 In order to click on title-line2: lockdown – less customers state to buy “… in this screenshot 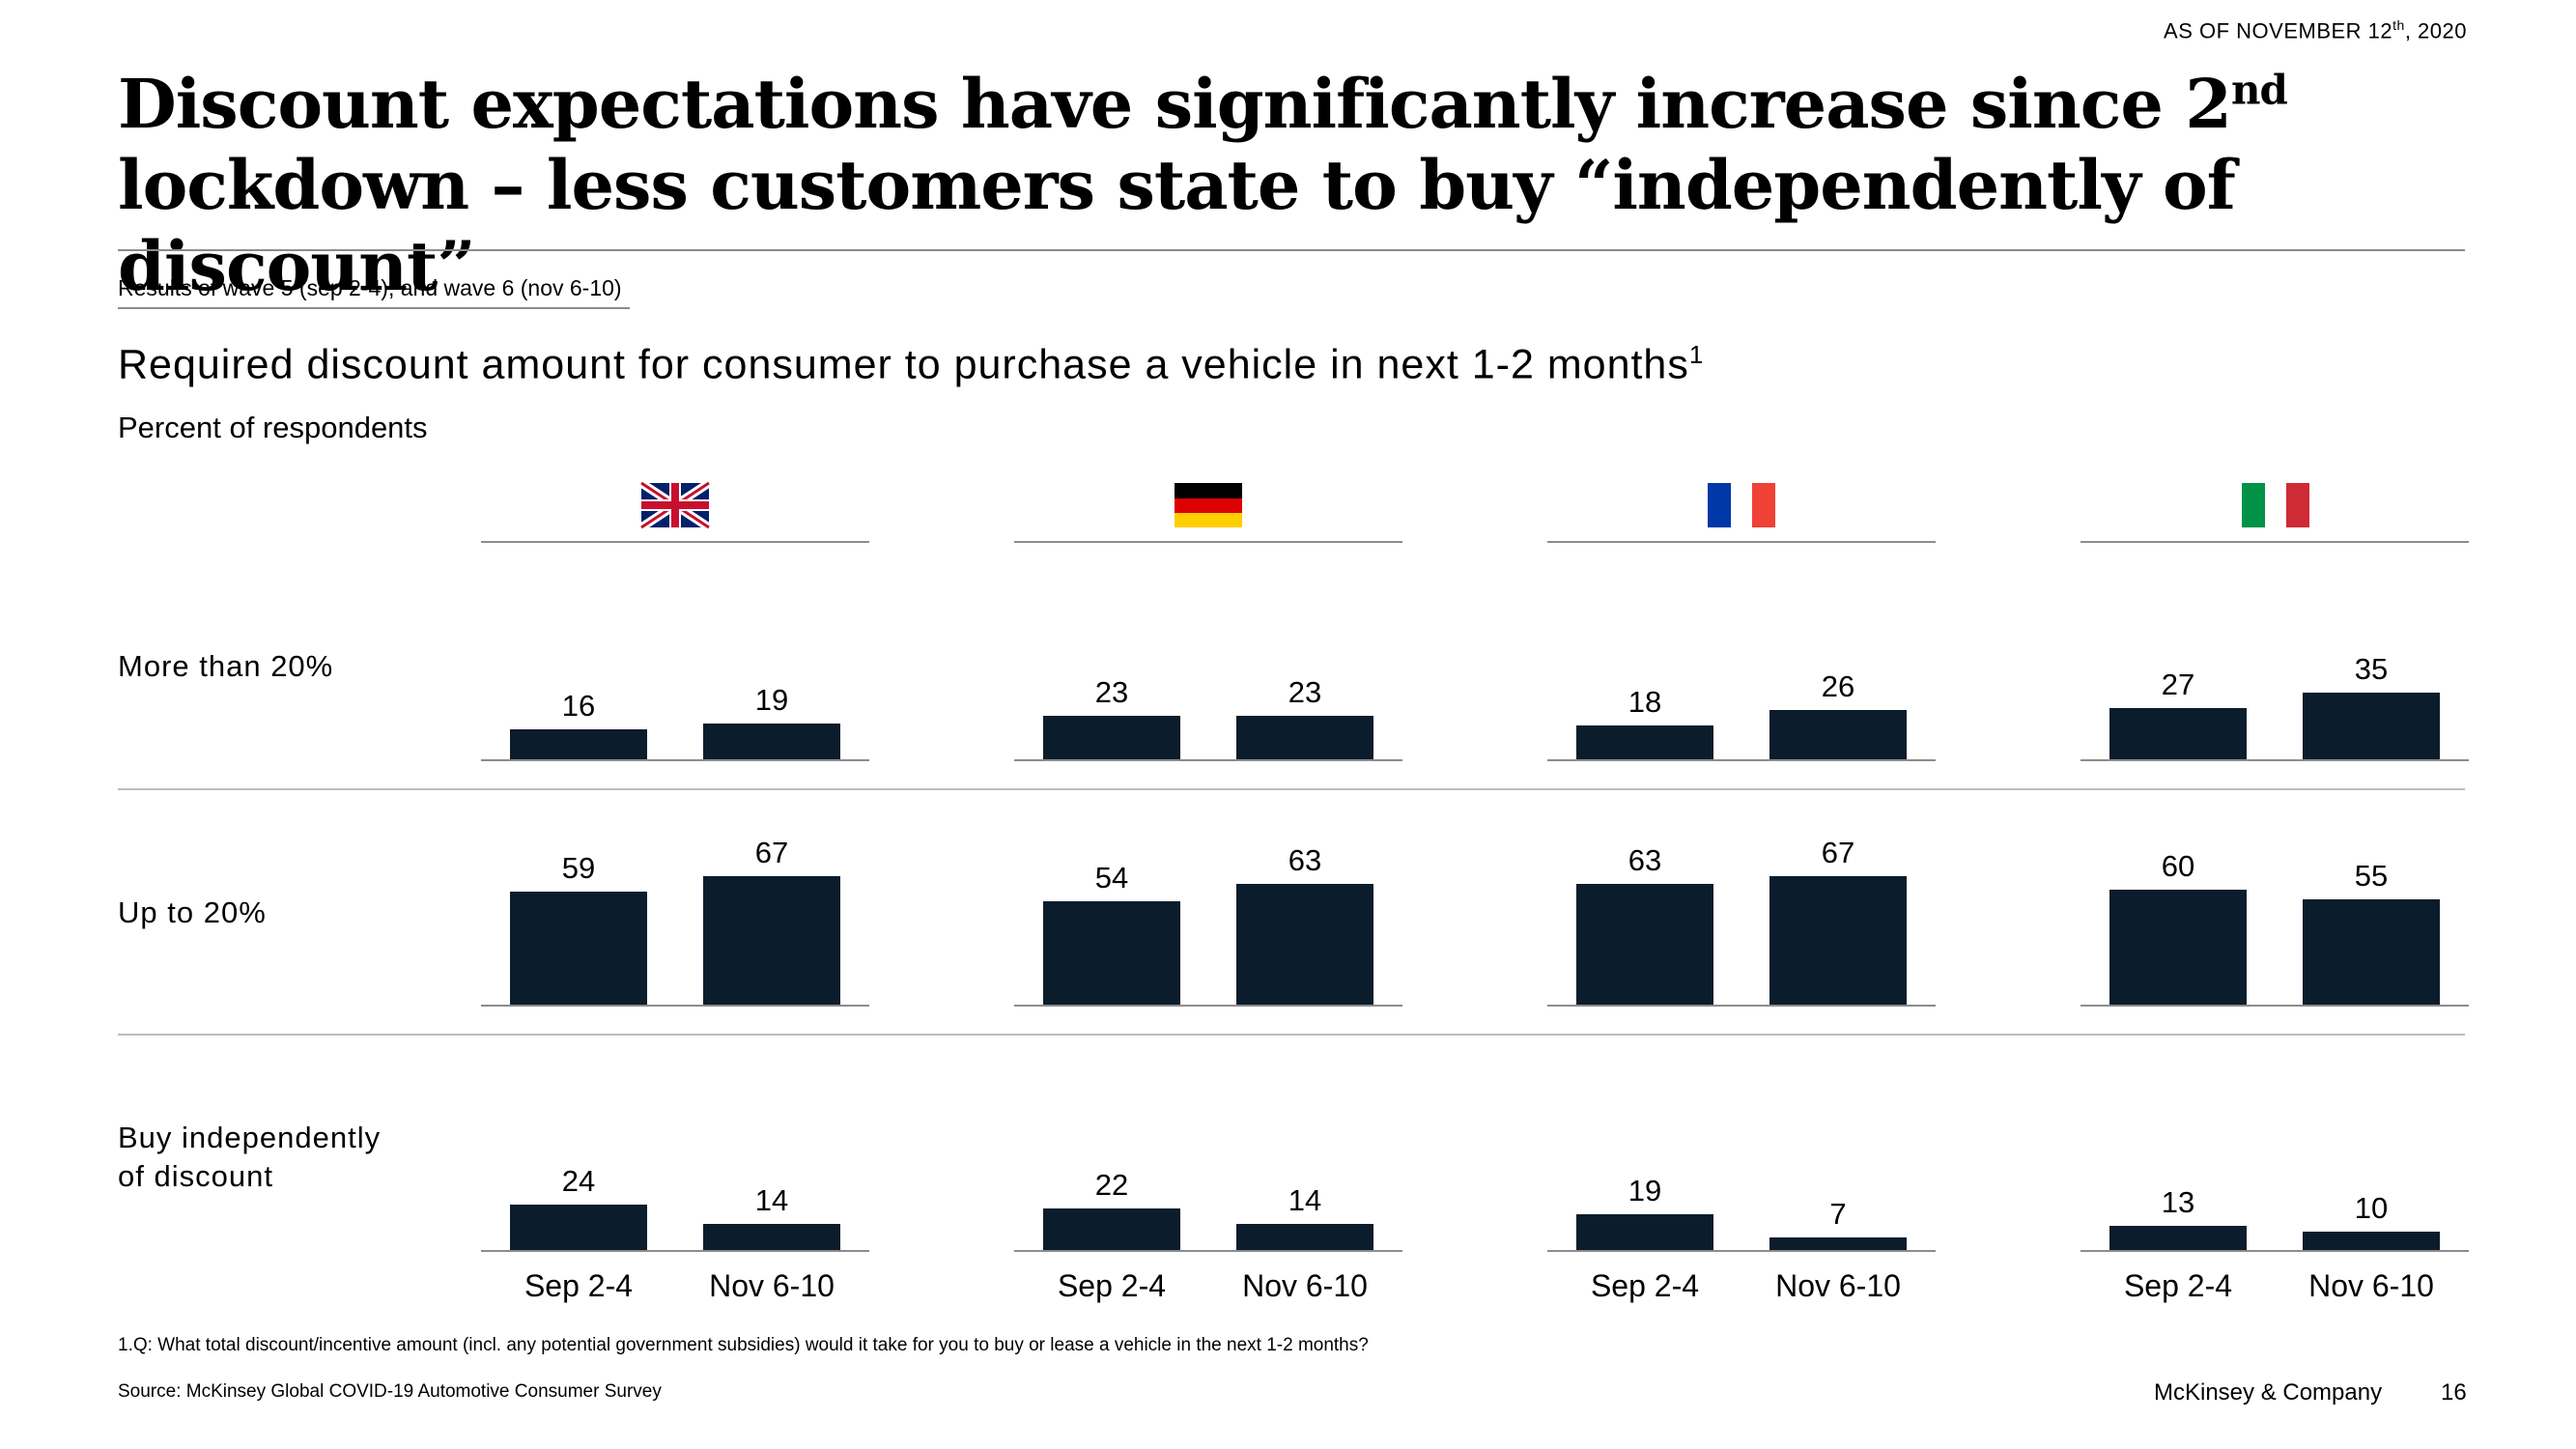, I will do `click(1177, 225)`.